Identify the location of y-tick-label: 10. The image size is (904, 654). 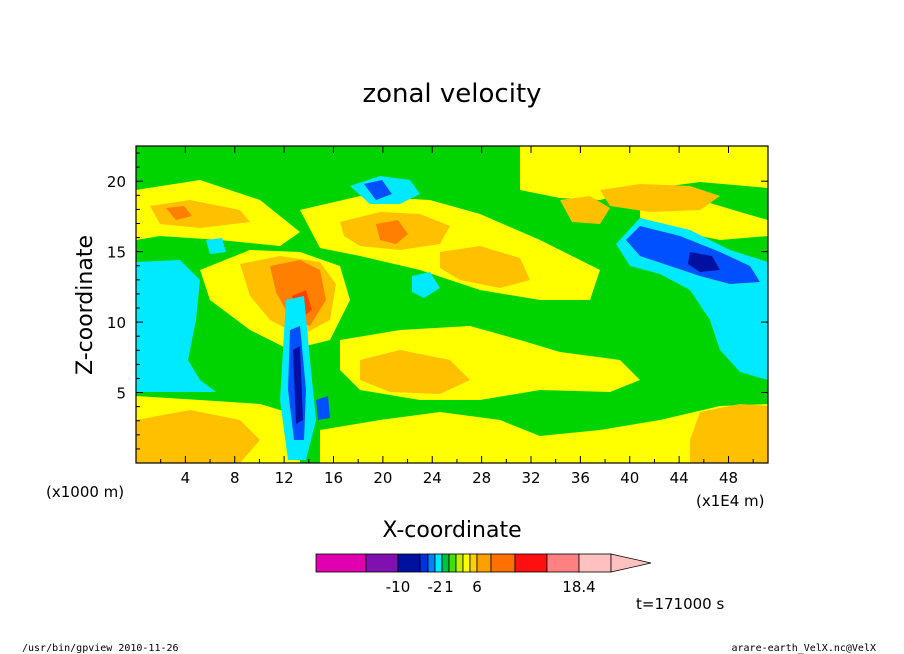
(116, 323).